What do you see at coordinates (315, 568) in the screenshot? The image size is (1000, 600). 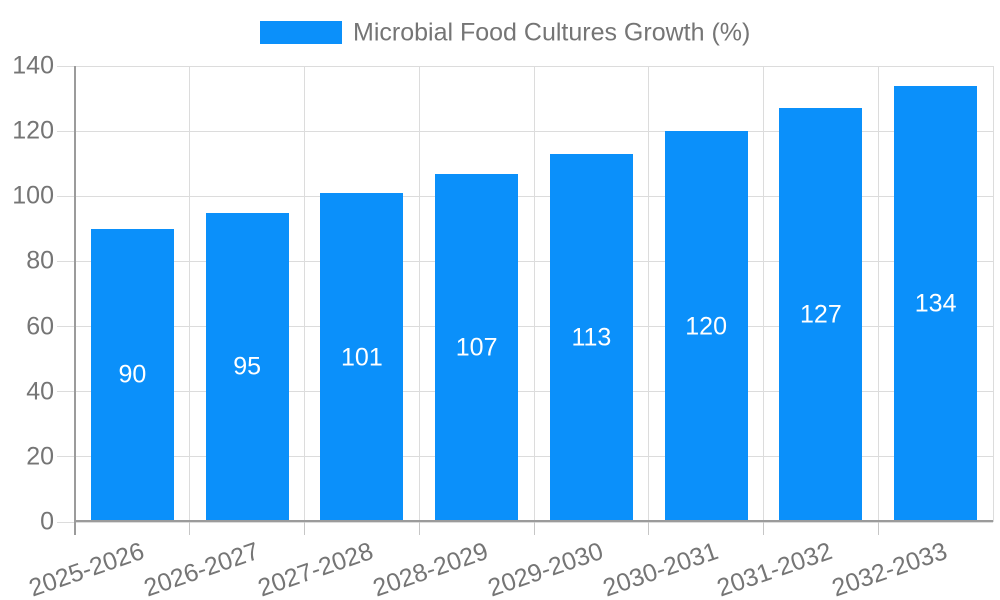 I see `x-tick-label: 2027-2028` at bounding box center [315, 568].